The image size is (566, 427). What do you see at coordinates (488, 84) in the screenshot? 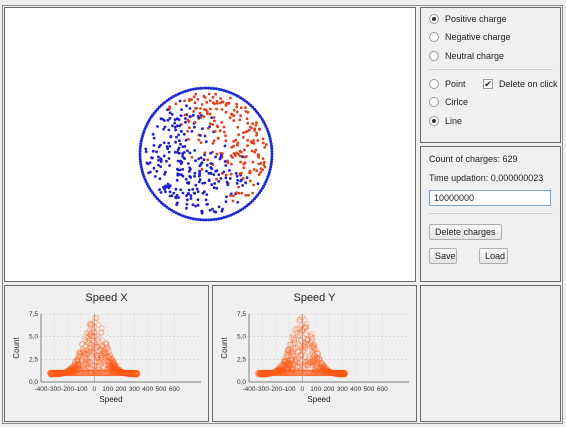
I see `checkbox-indicator: ✔` at bounding box center [488, 84].